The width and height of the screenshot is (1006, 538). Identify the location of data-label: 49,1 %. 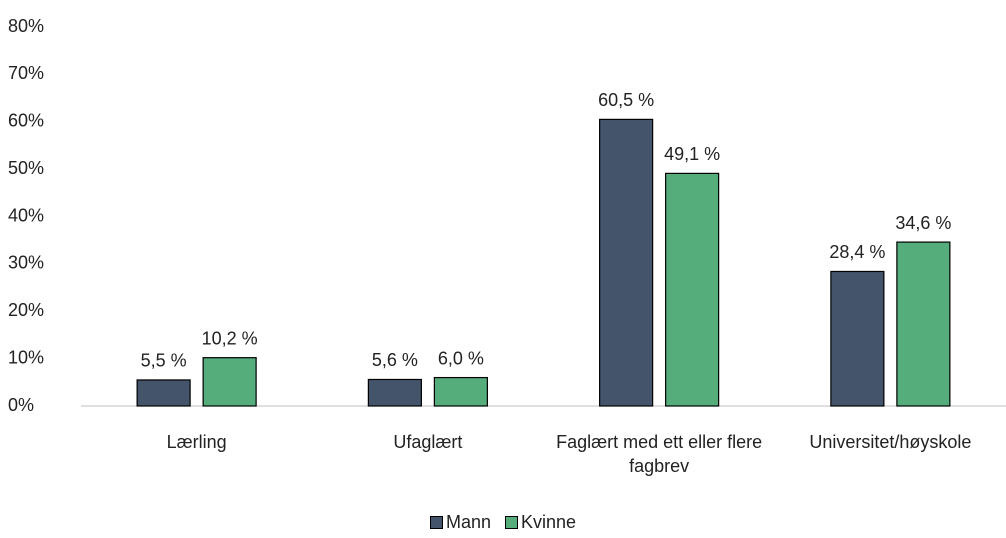
(692, 154).